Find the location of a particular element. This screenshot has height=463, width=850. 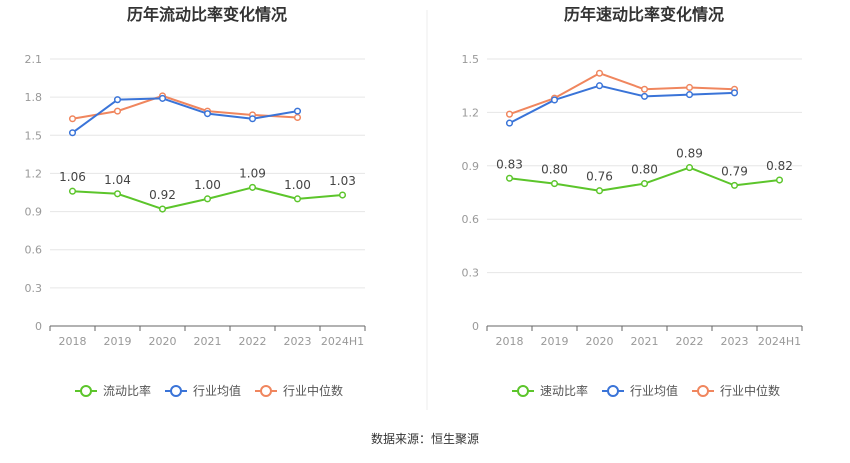

data-label: 0.82 is located at coordinates (779, 166).